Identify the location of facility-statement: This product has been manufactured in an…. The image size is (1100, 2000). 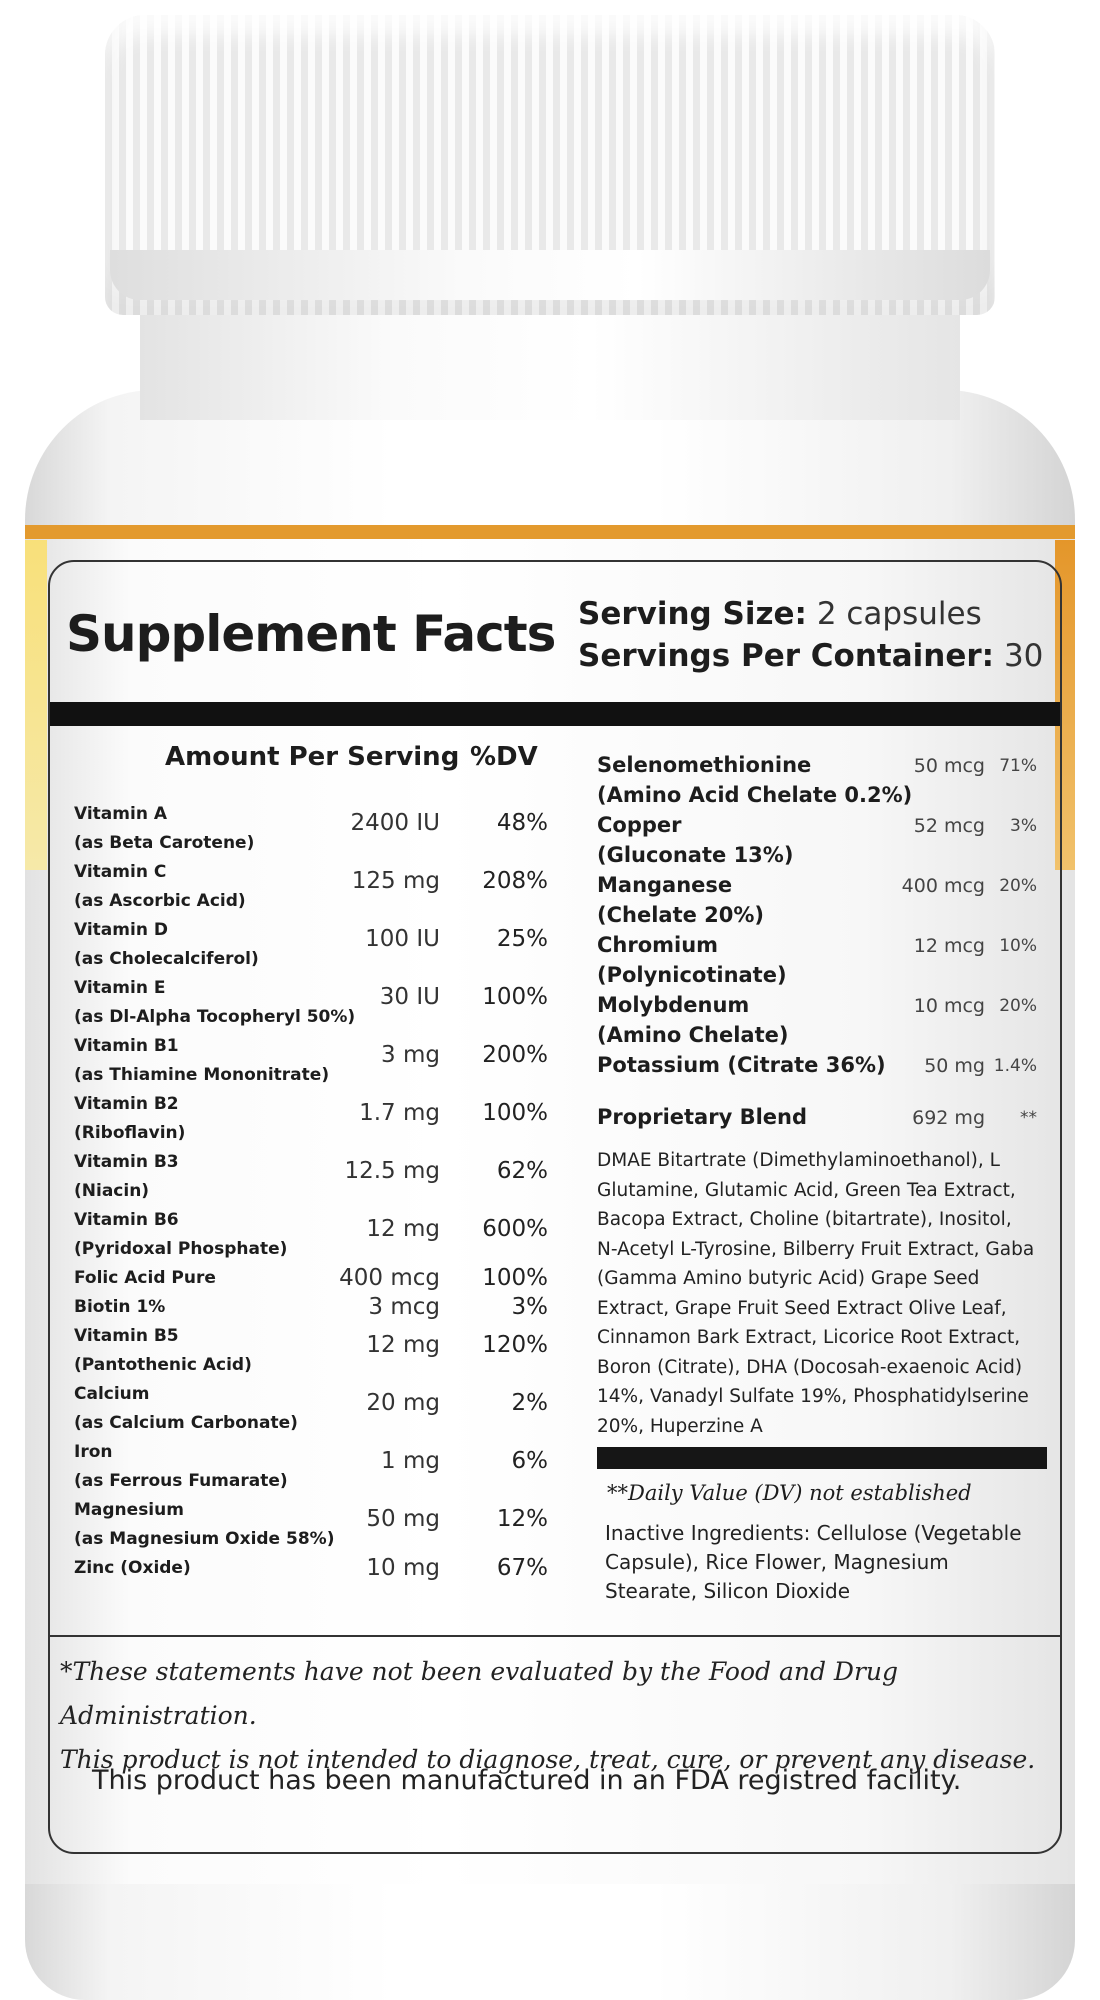
(527, 1780).